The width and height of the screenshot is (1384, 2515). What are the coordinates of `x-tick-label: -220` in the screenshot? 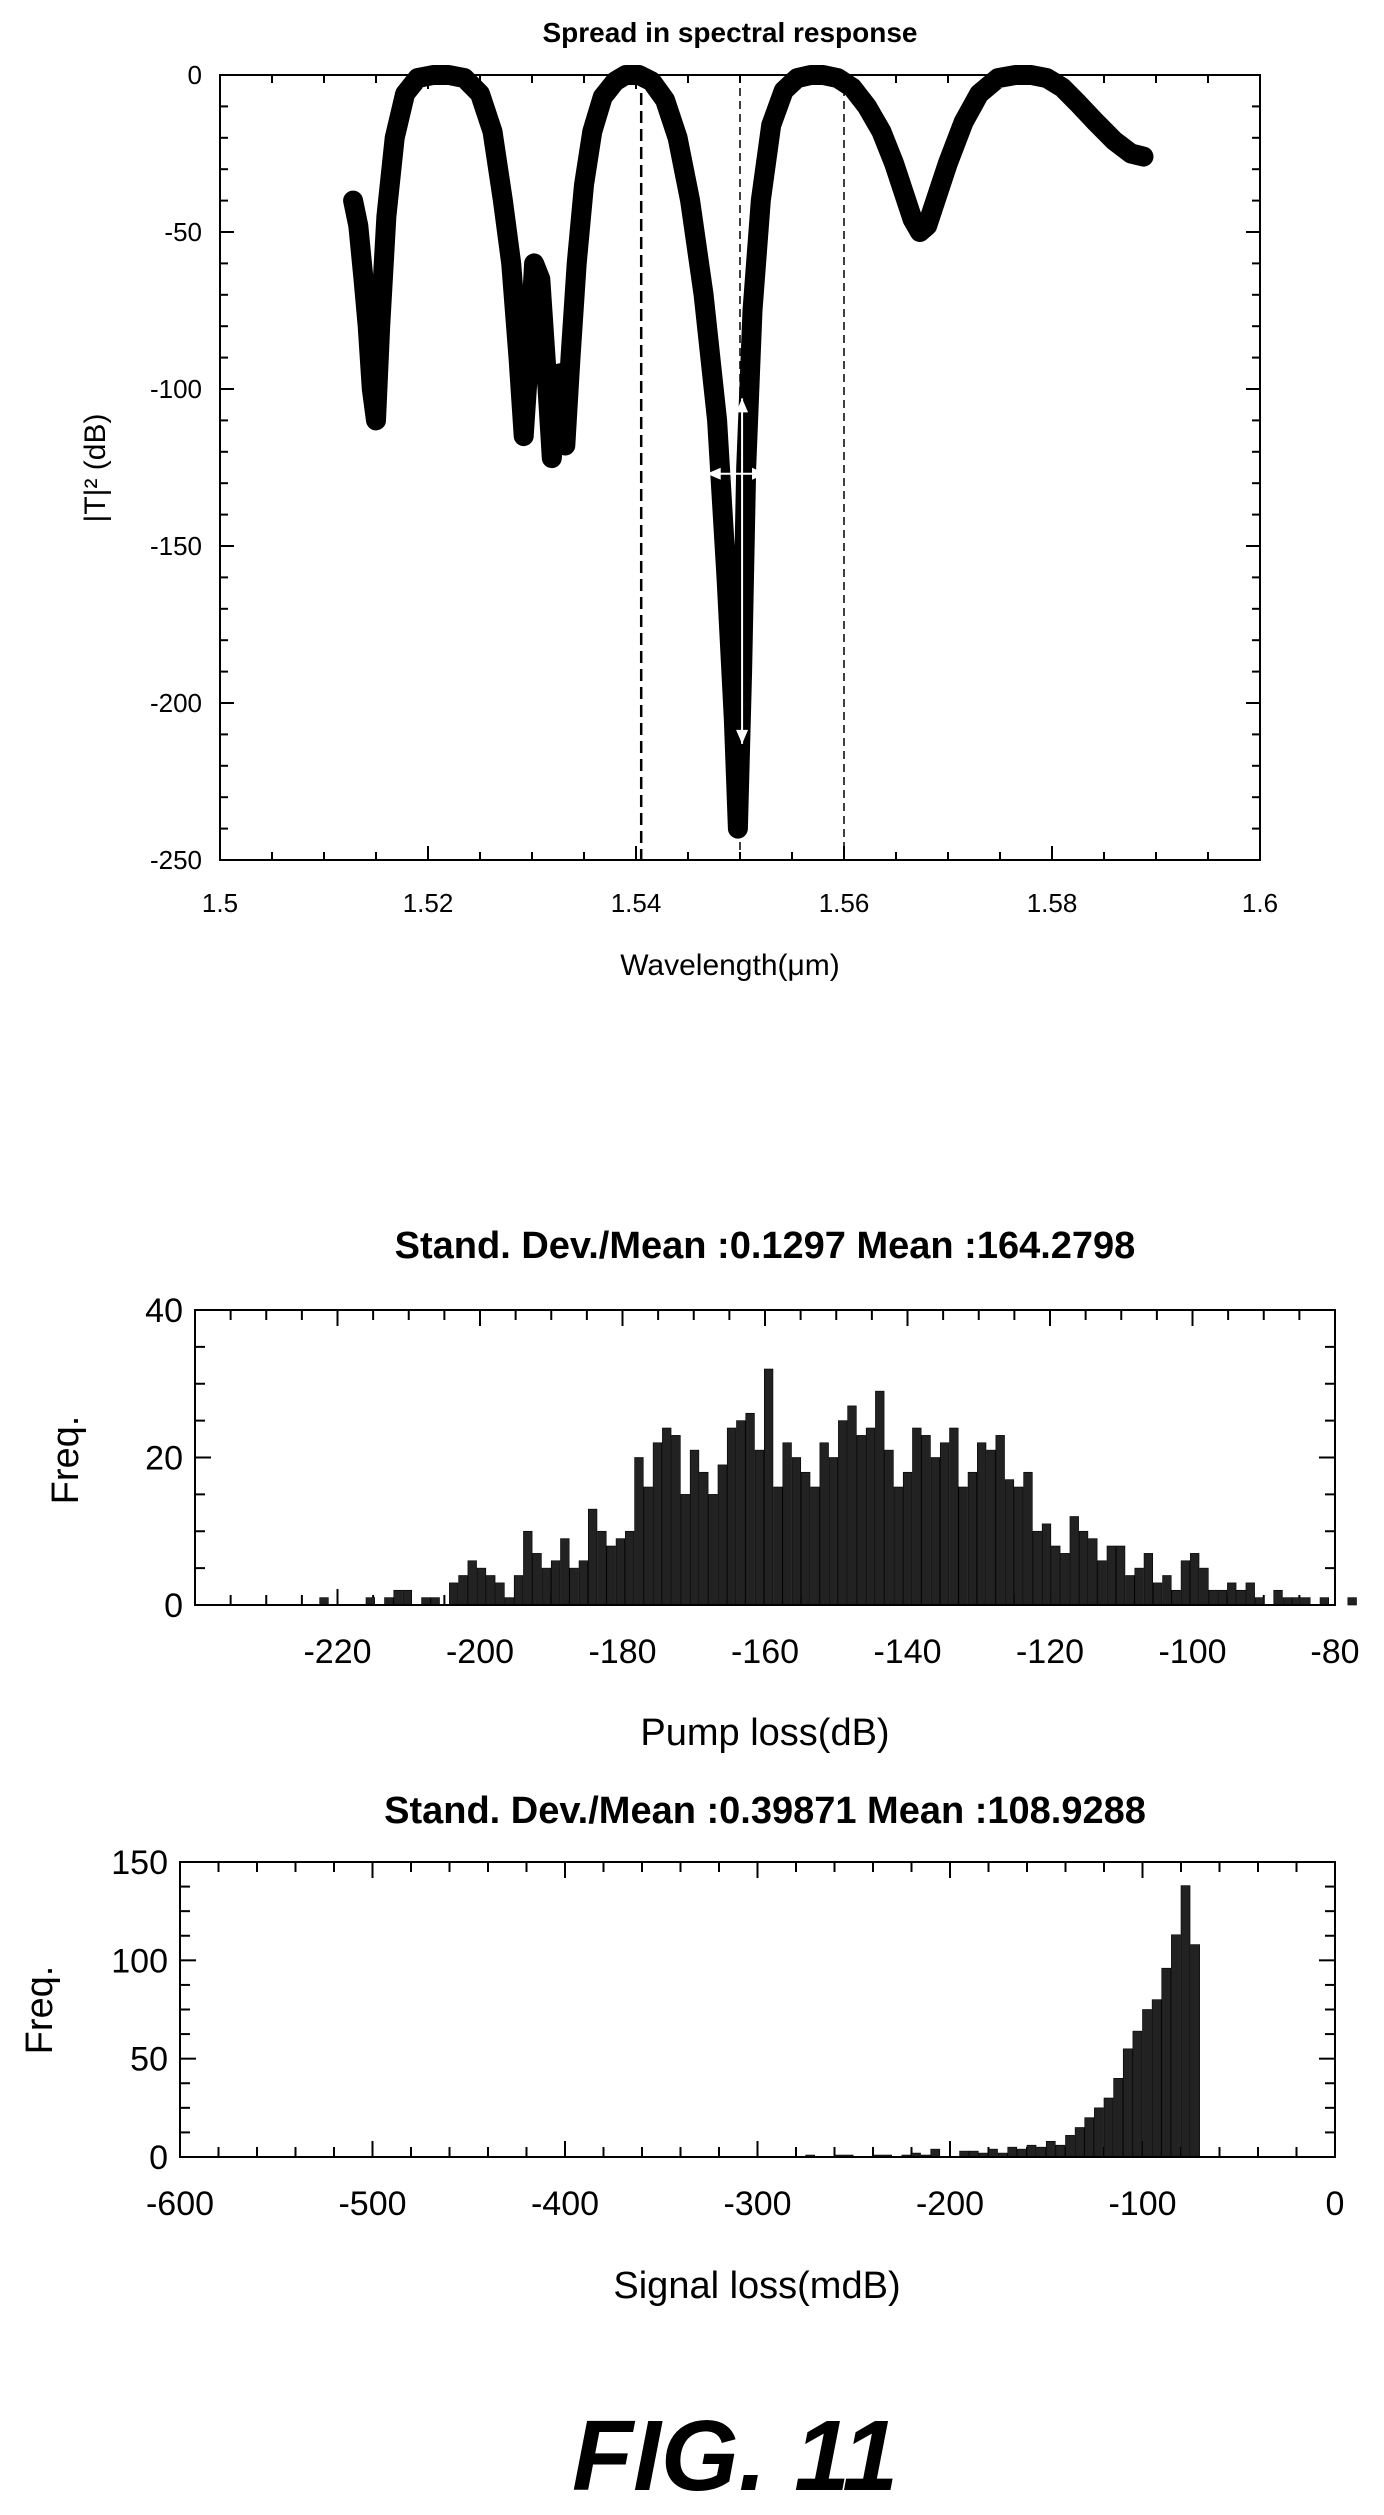 It's located at (337, 1652).